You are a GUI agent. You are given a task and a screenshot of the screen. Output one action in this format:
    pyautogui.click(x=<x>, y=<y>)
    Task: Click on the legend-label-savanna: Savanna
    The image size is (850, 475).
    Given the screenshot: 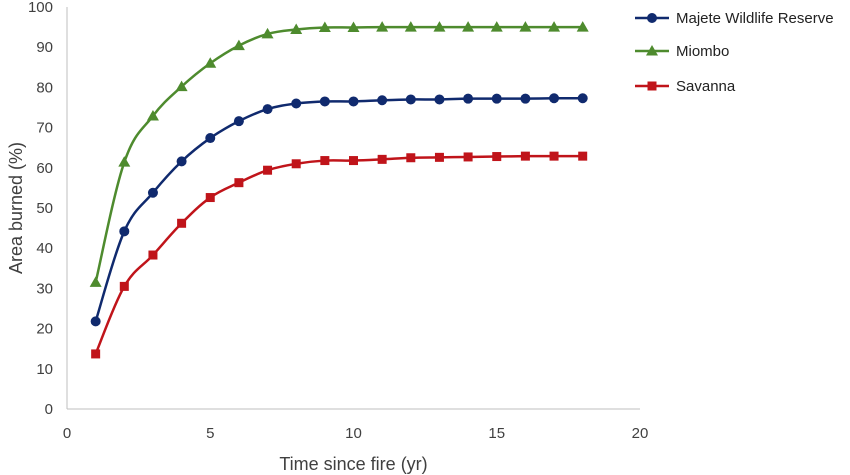 What is the action you would take?
    pyautogui.click(x=706, y=86)
    